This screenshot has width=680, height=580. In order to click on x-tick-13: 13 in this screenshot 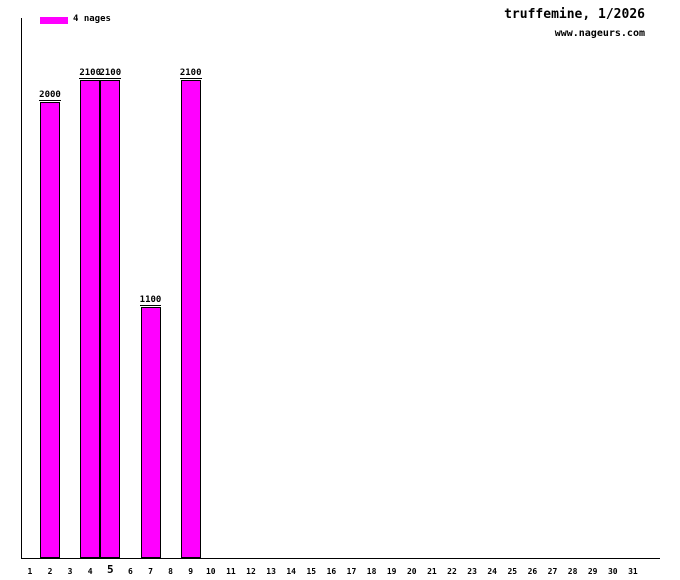, I will do `click(271, 571)`.